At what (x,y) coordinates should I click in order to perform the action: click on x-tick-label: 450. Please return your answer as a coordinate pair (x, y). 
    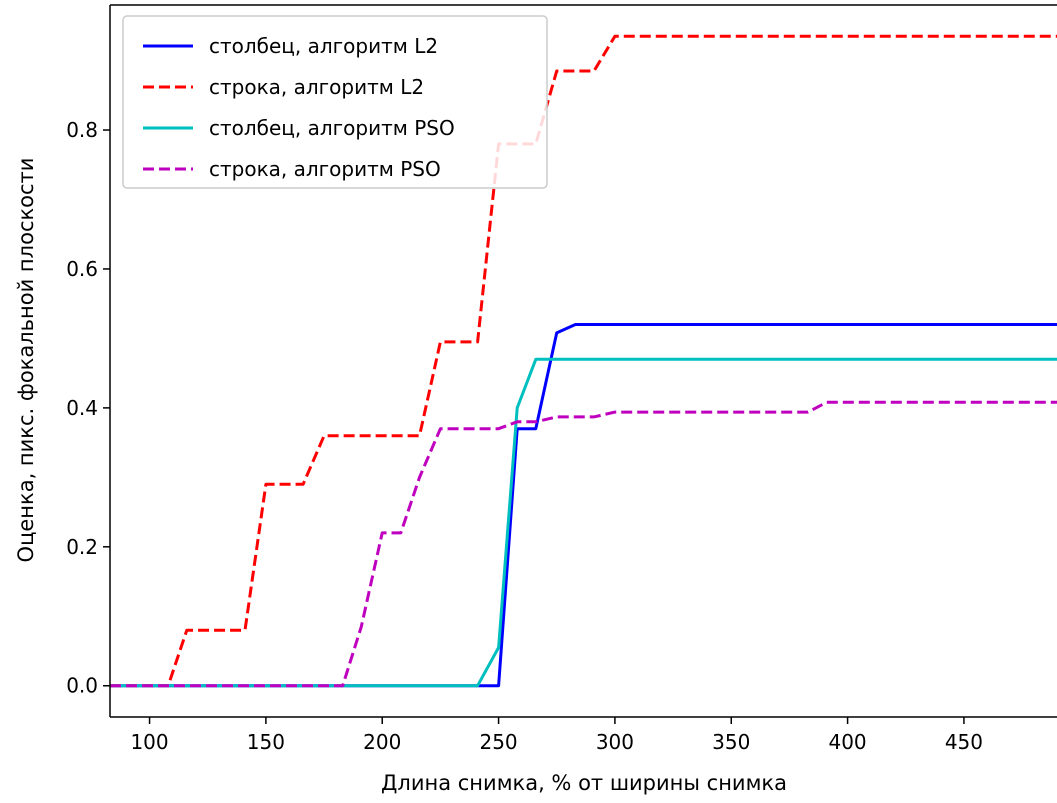
    Looking at the image, I should click on (964, 742).